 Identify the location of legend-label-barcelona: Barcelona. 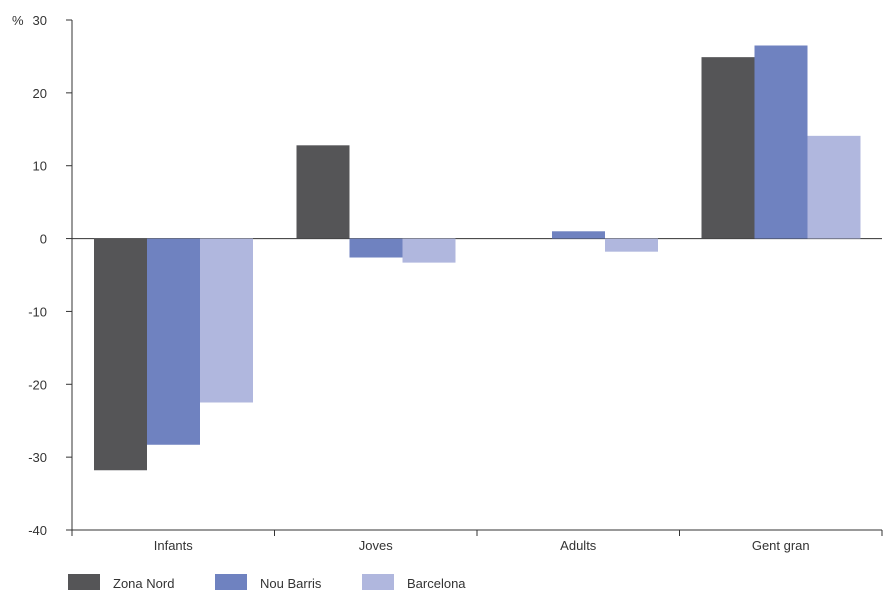
(436, 583).